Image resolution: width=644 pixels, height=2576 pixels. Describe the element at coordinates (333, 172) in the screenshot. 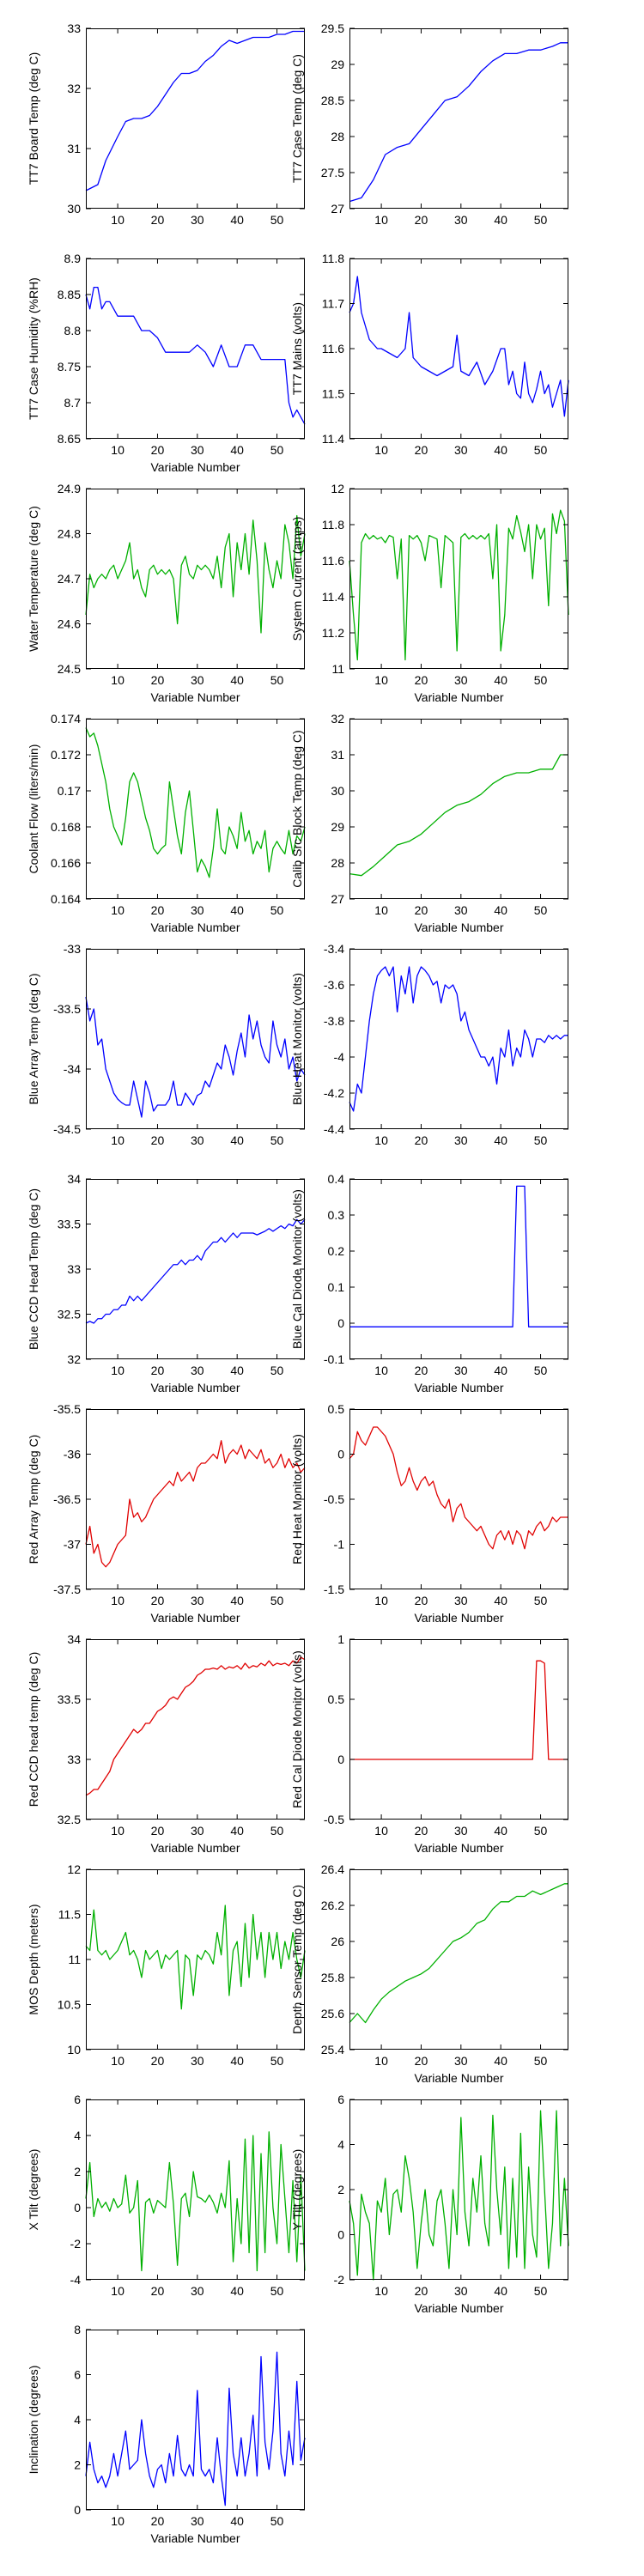

I see `y-tick-label: 27.5` at that location.